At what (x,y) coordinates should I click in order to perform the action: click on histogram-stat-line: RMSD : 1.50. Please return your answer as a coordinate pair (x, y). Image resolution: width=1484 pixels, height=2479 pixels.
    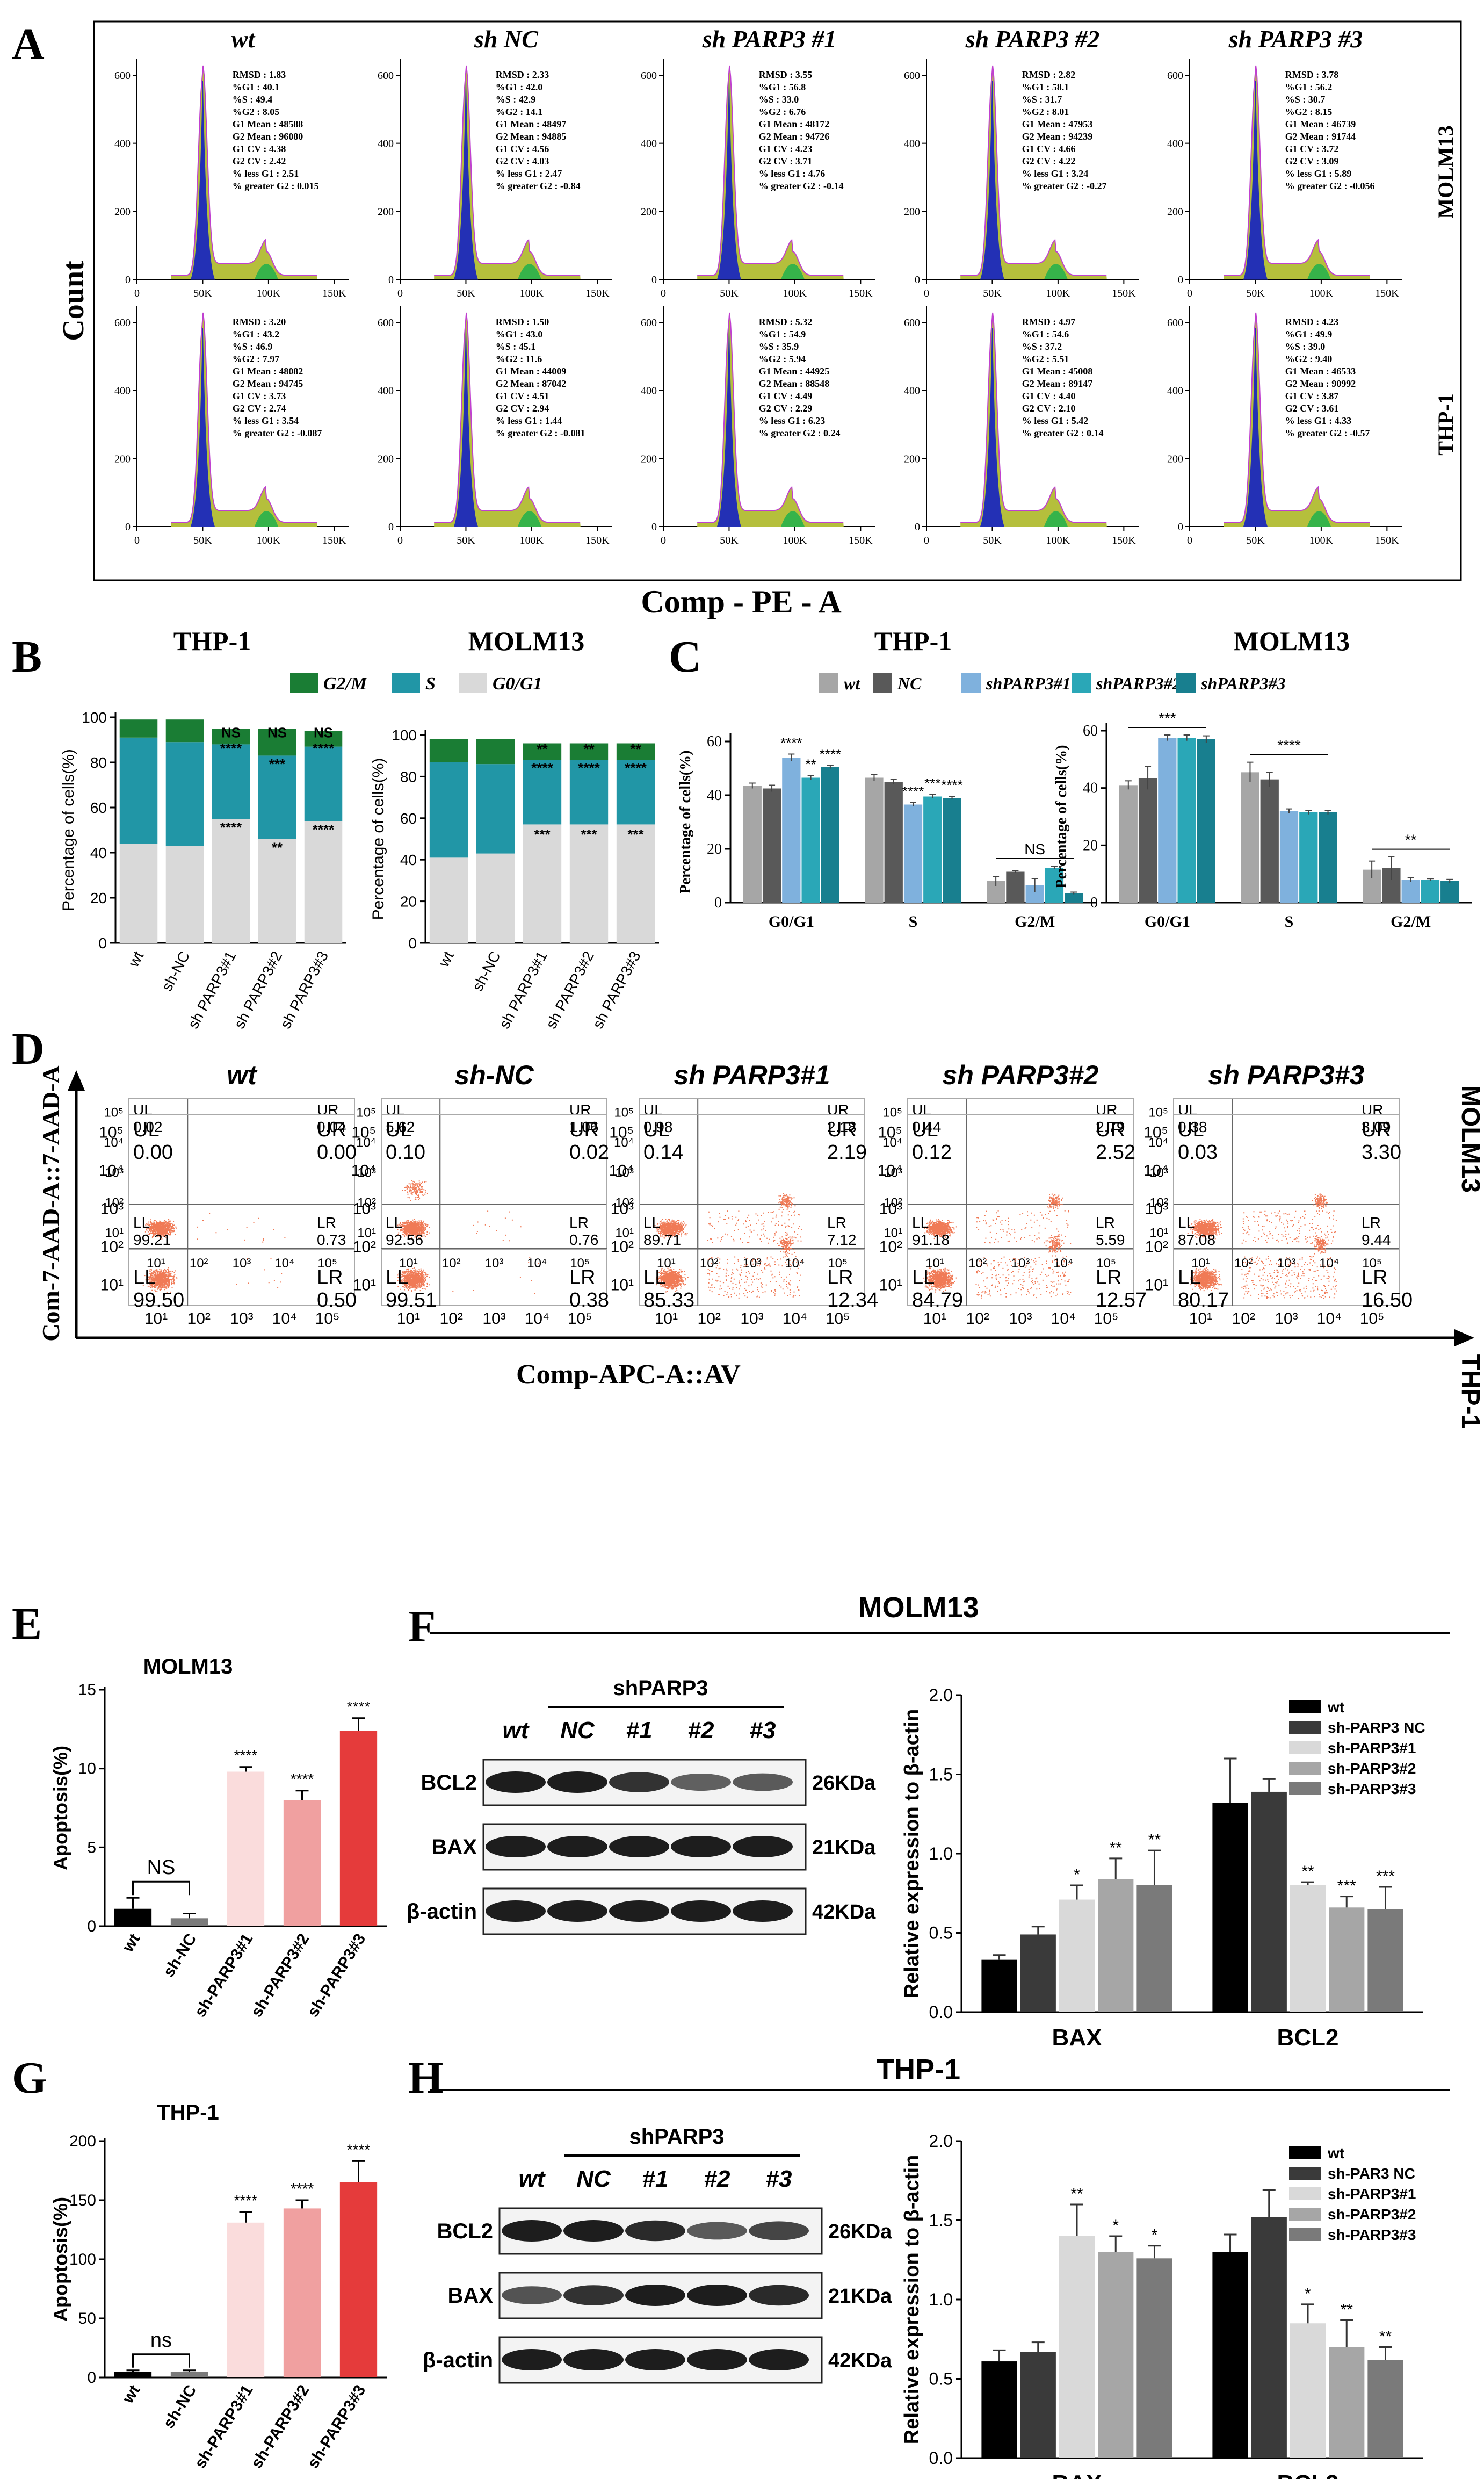
    Looking at the image, I should click on (522, 321).